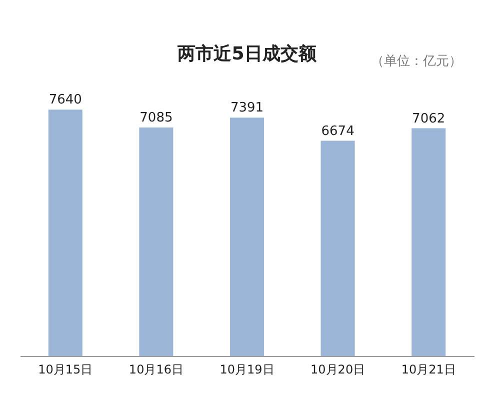 This screenshot has height=405, width=484. Describe the element at coordinates (65, 369) in the screenshot. I see `x-tick-label: 10月15日` at that location.